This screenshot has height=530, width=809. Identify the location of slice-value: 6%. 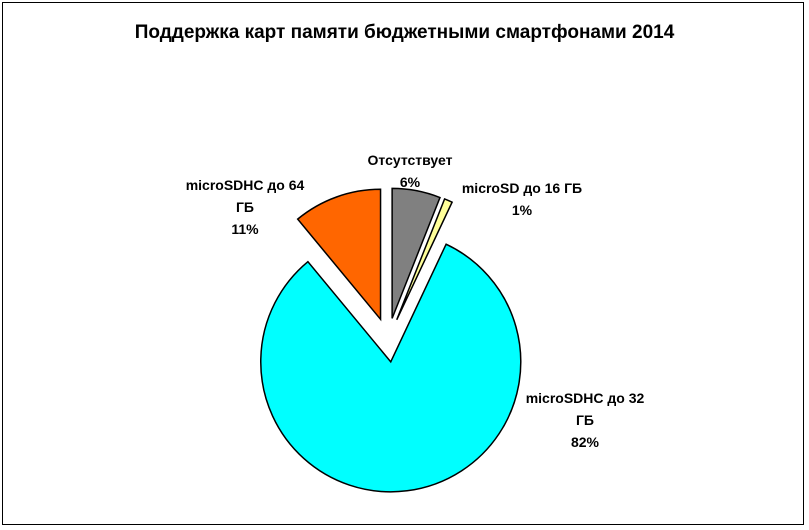
(410, 182).